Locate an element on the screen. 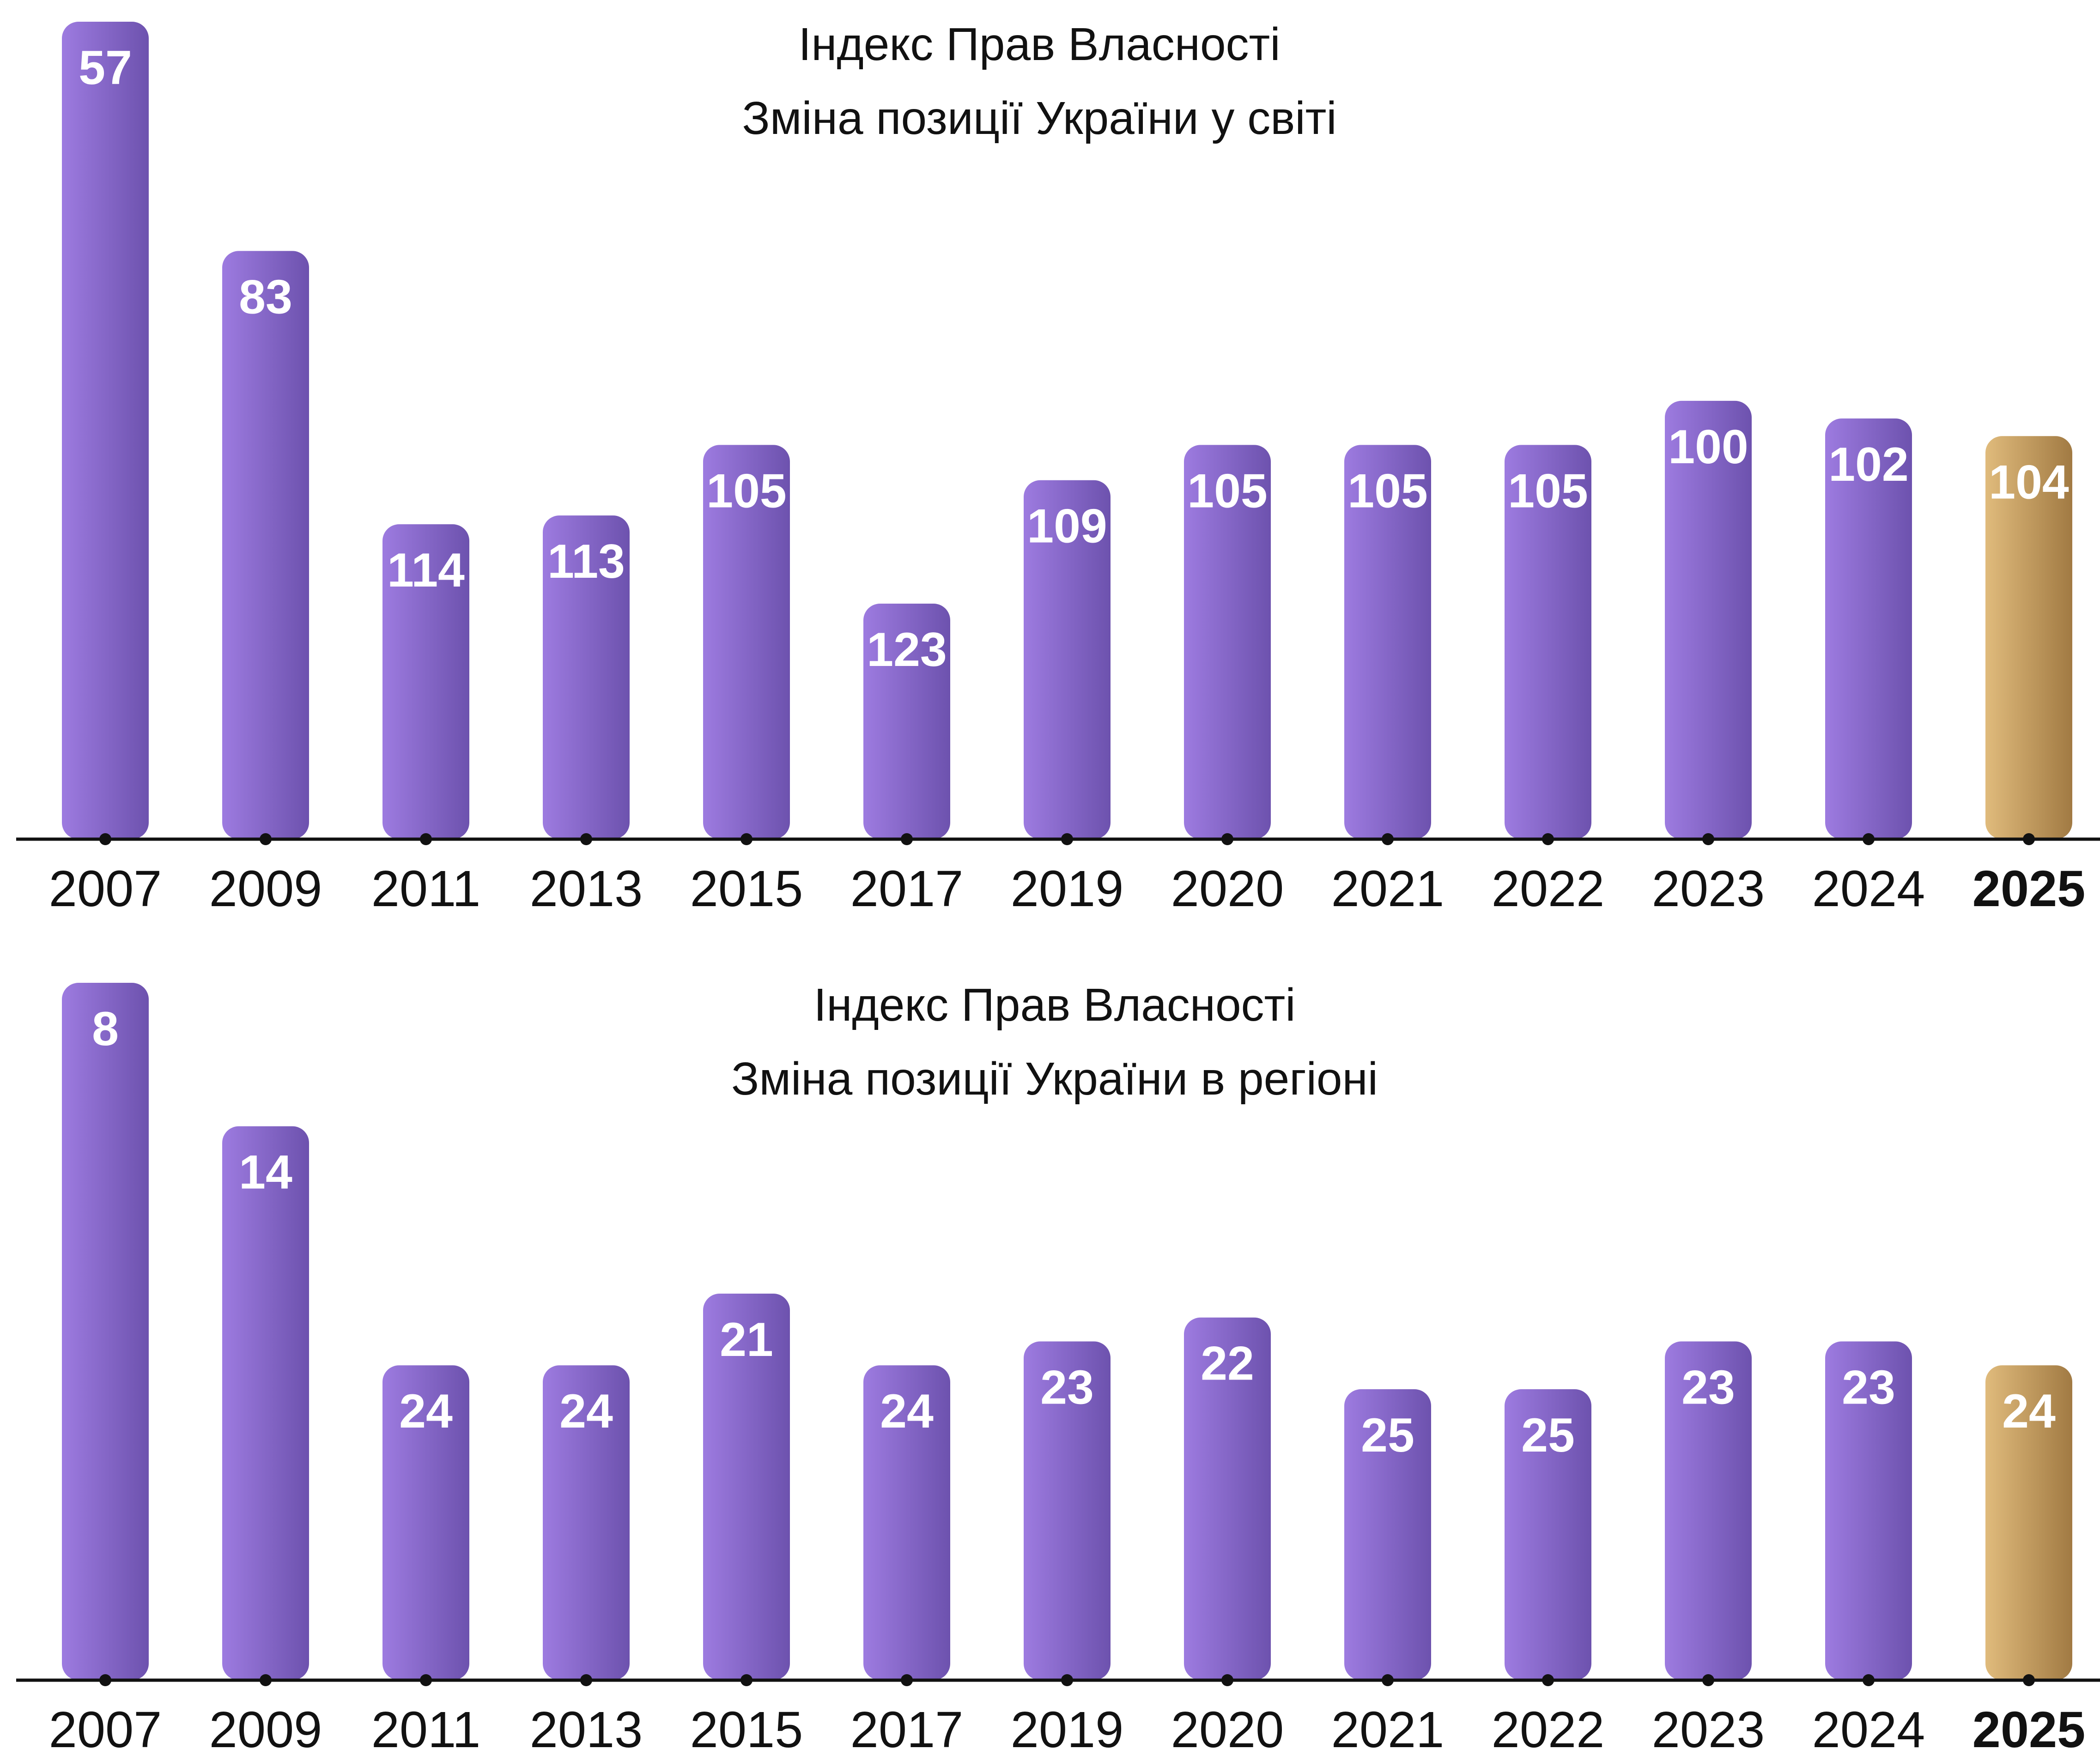  bar-value-label: 100 is located at coordinates (1708, 447).